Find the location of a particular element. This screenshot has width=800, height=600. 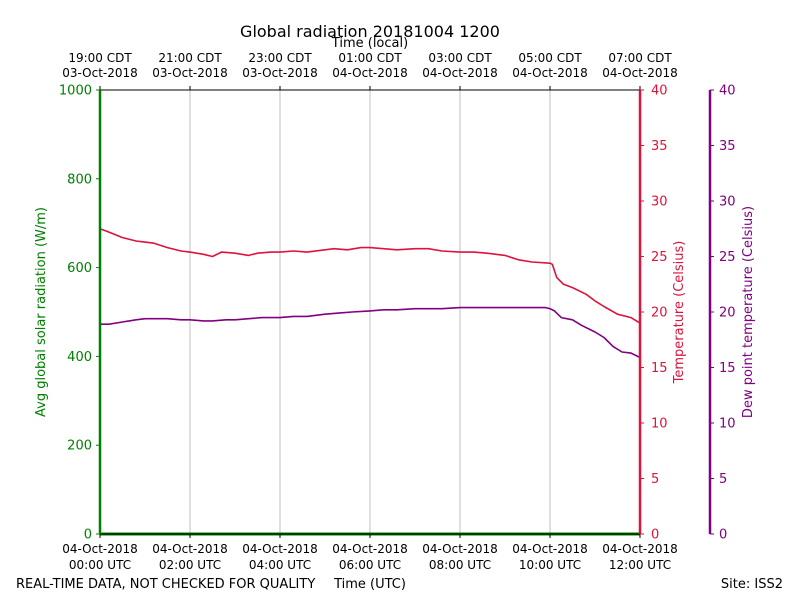

far-right-tick-label: 15 is located at coordinates (727, 368).